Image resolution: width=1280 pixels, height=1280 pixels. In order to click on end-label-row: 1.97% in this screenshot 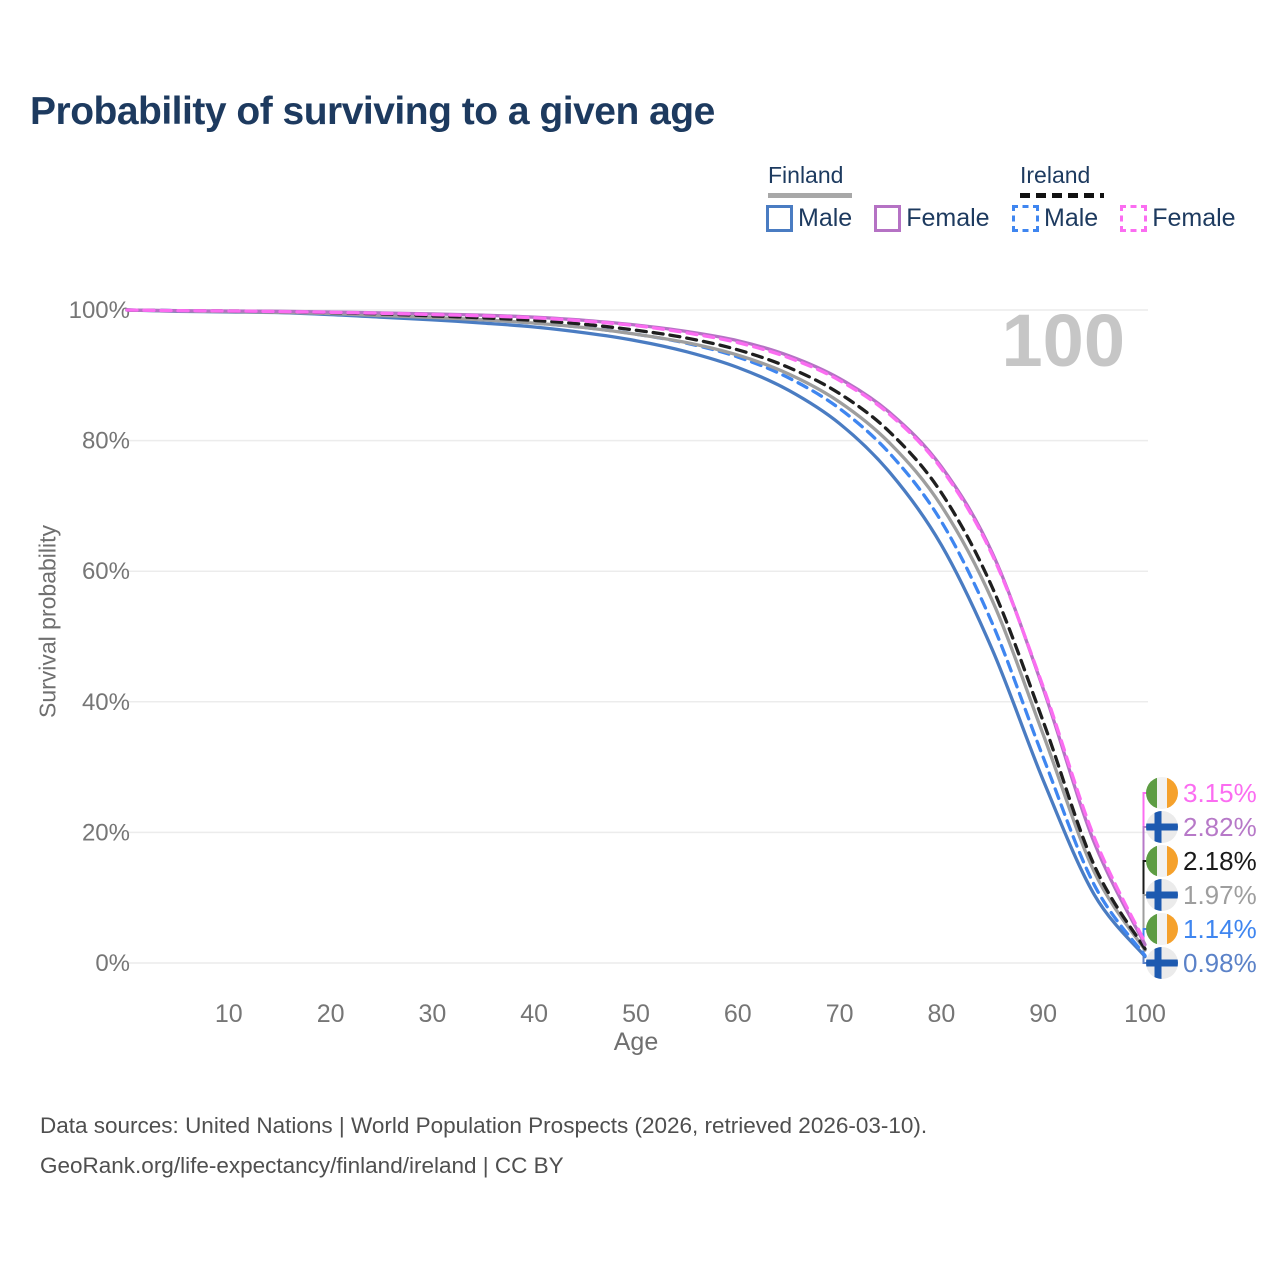, I will do `click(1201, 895)`.